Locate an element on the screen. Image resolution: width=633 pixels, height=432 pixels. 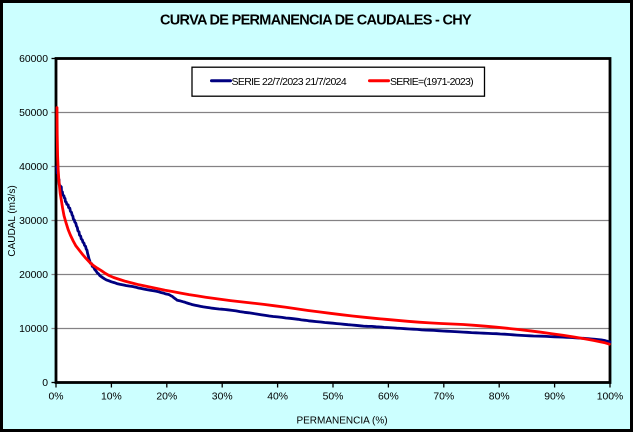
svg-text: 30000 is located at coordinates (33, 221).